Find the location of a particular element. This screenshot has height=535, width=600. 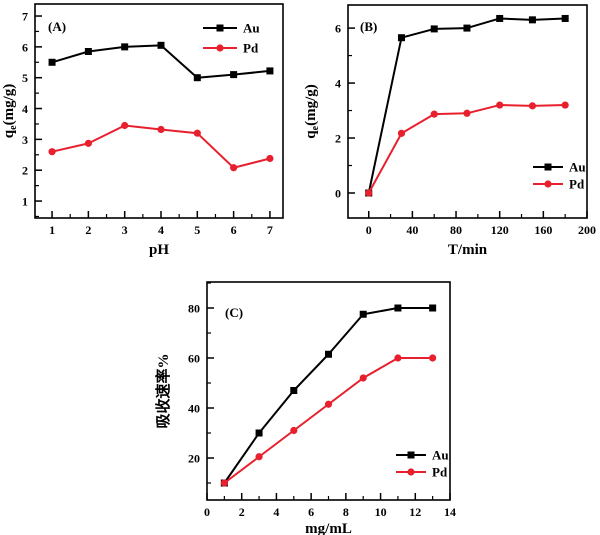

x-tick-label: 3 is located at coordinates (125, 230).